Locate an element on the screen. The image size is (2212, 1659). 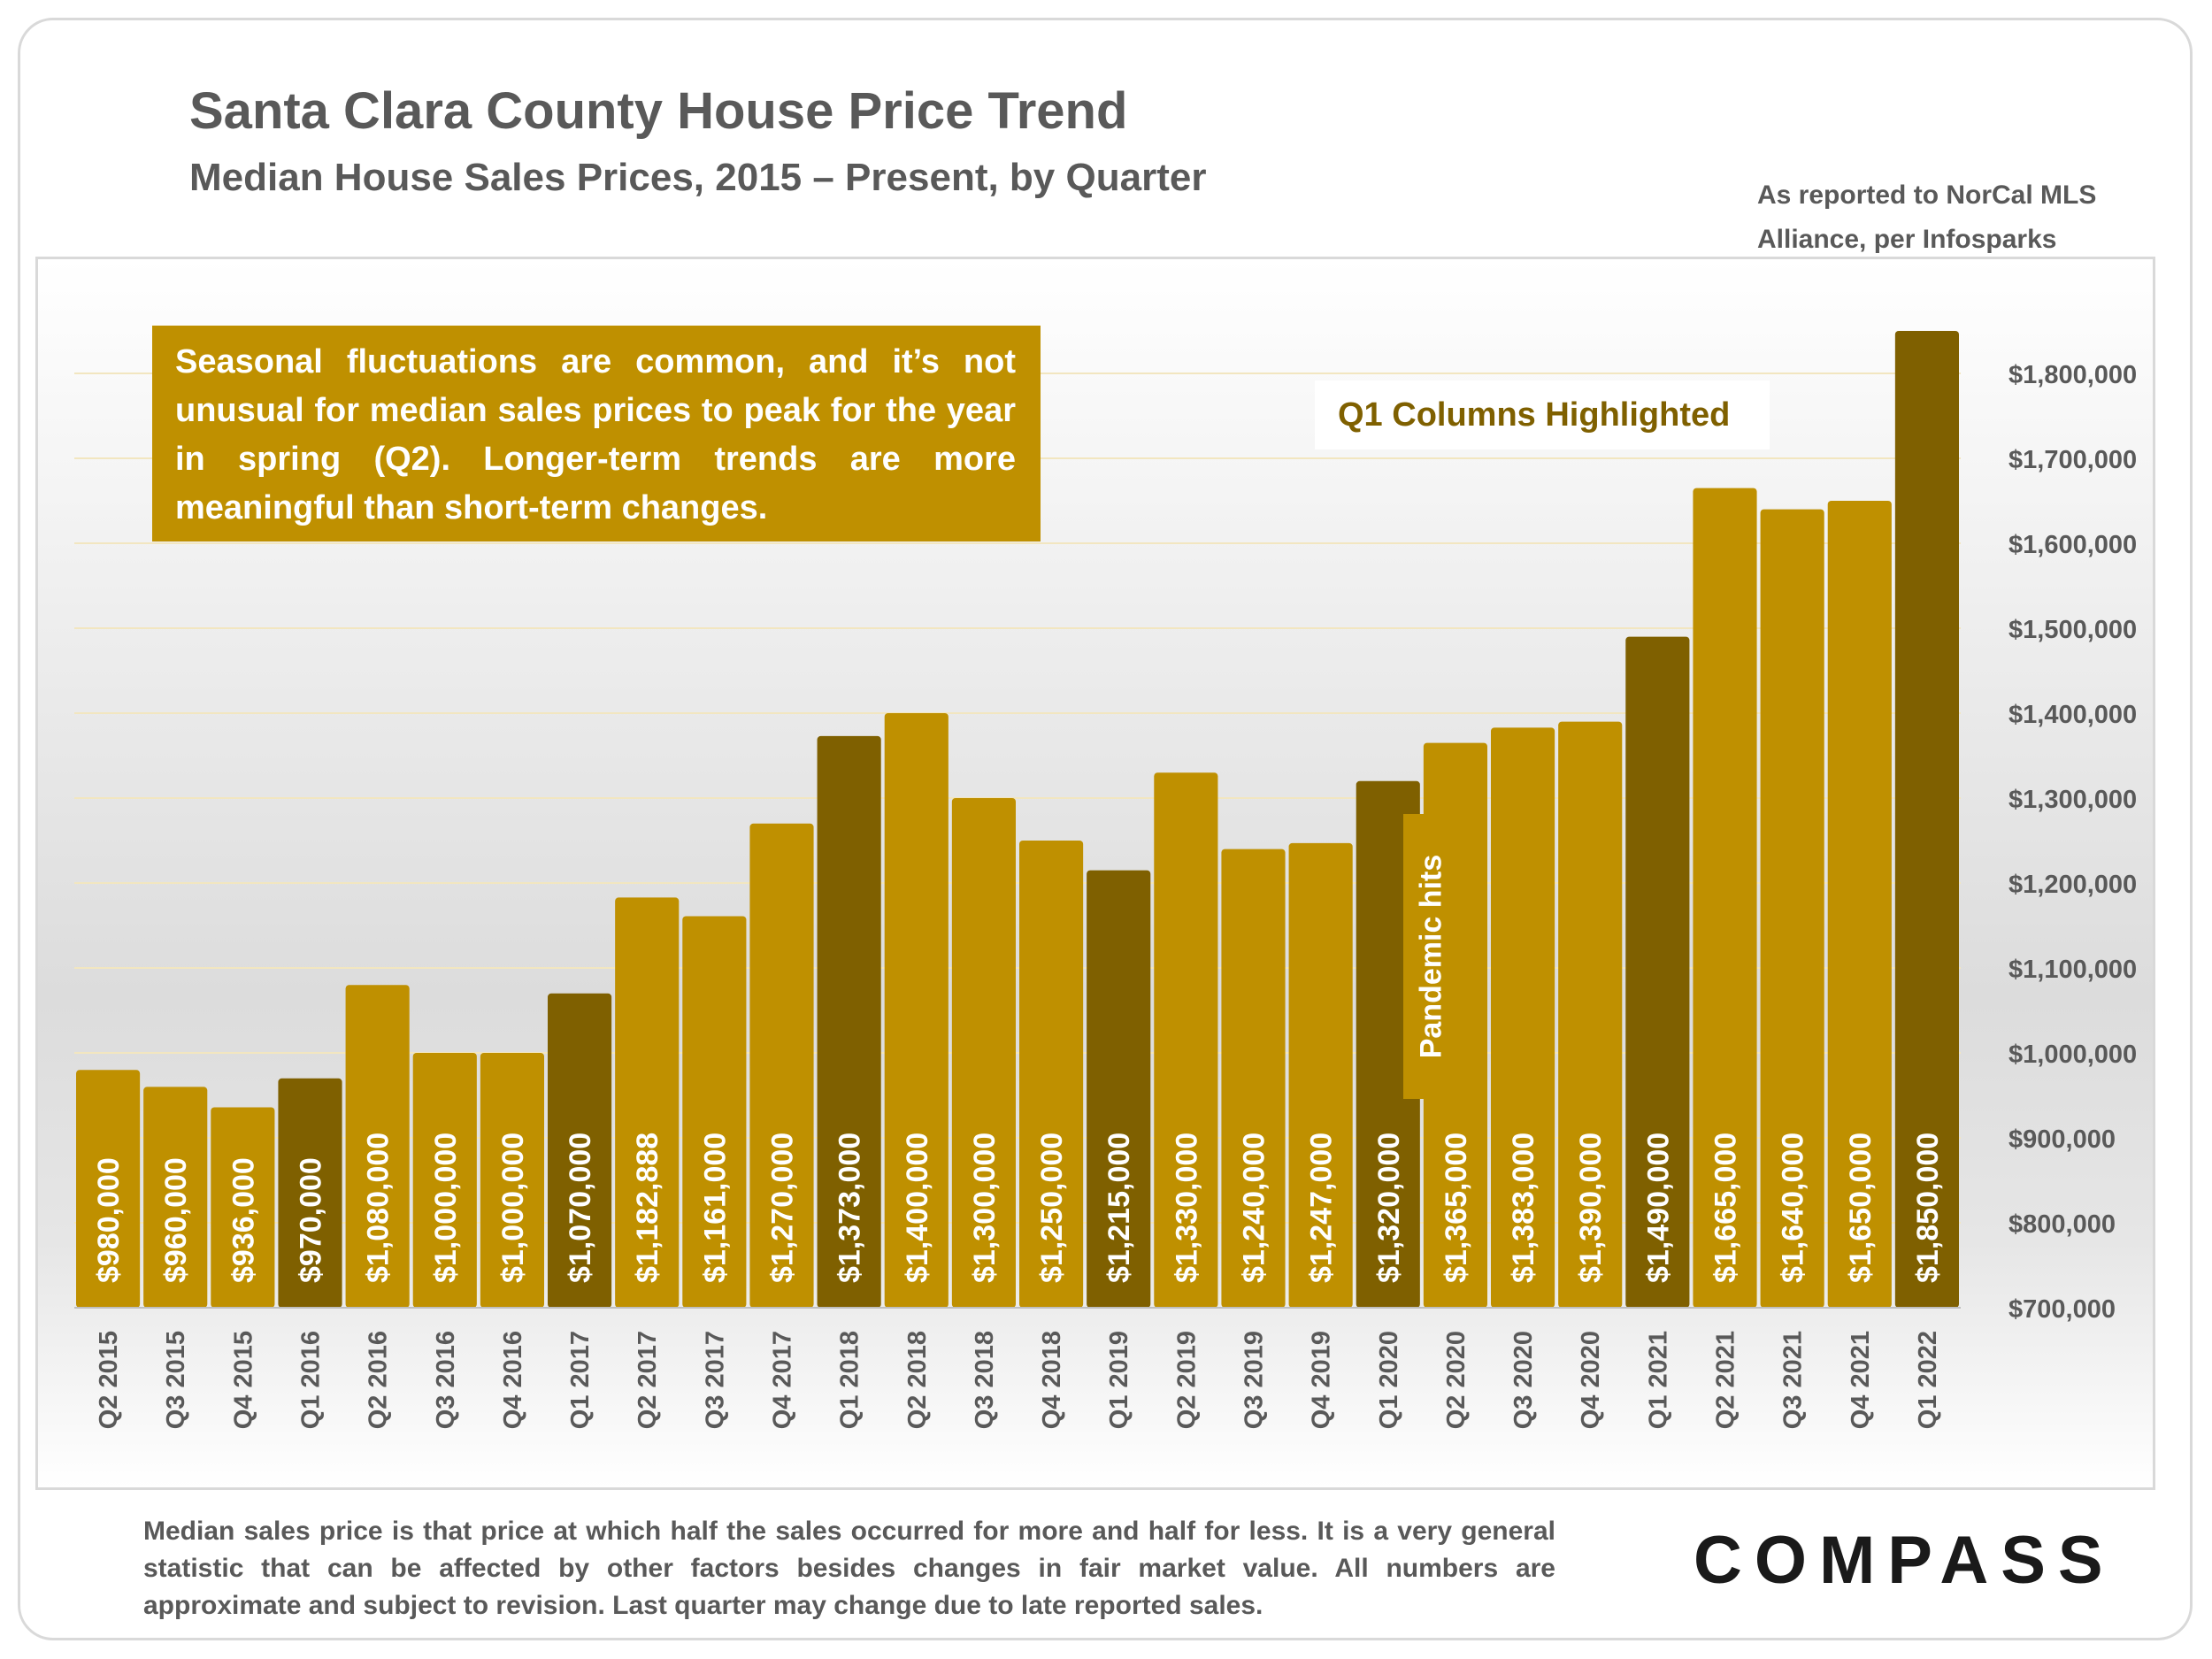
bar-value-label: $1,161,000 is located at coordinates (715, 1208).